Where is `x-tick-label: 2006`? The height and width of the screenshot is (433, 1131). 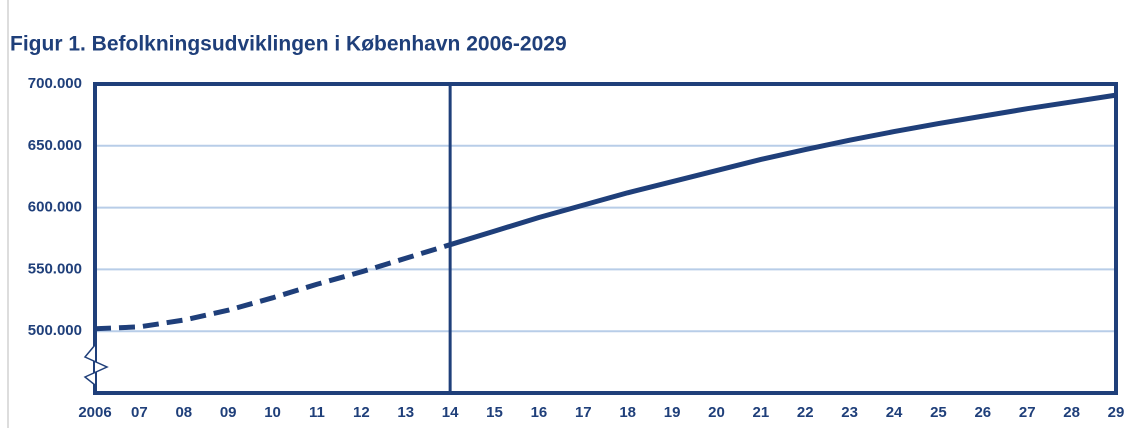 x-tick-label: 2006 is located at coordinates (94, 412).